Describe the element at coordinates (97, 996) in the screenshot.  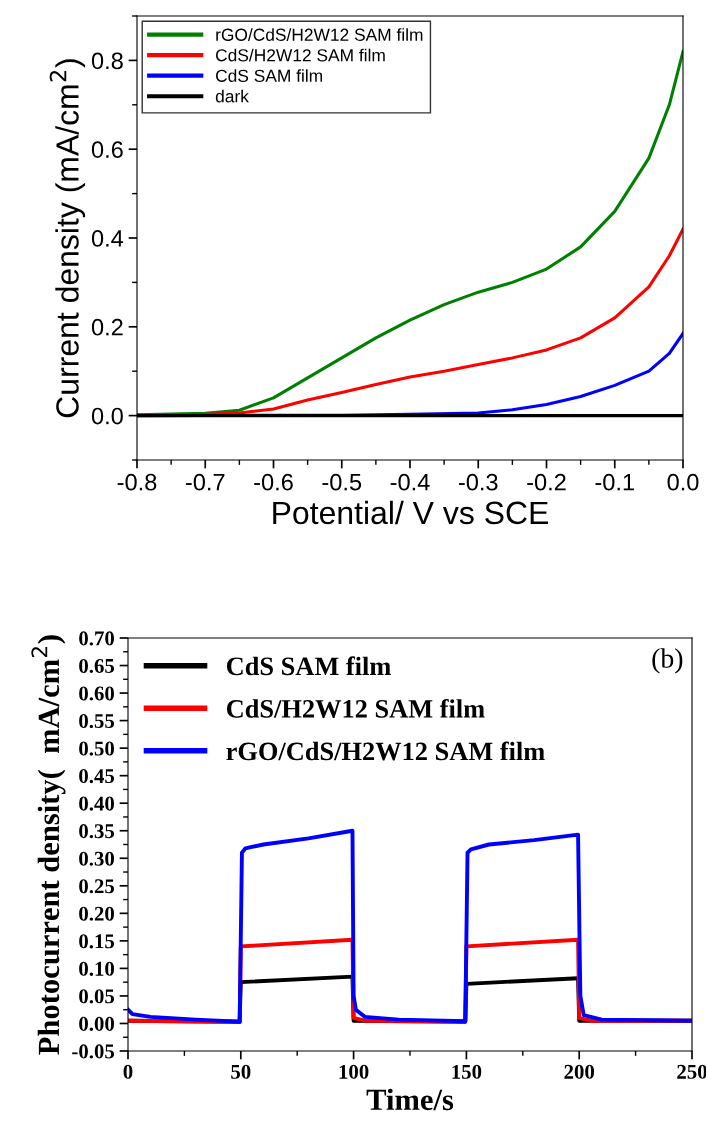
I see `y-tick-label: 0.05` at that location.